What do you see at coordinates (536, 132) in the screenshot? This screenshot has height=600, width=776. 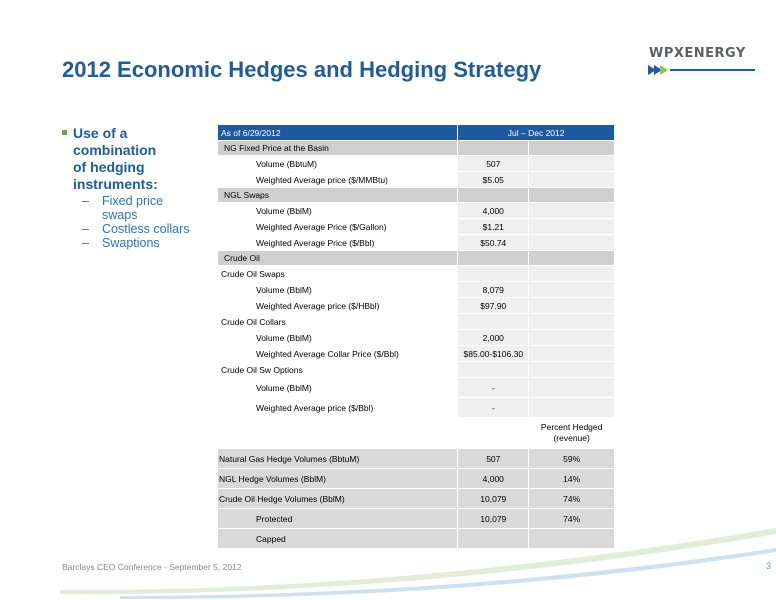 I see `header-period: Jul – Dec 2012` at bounding box center [536, 132].